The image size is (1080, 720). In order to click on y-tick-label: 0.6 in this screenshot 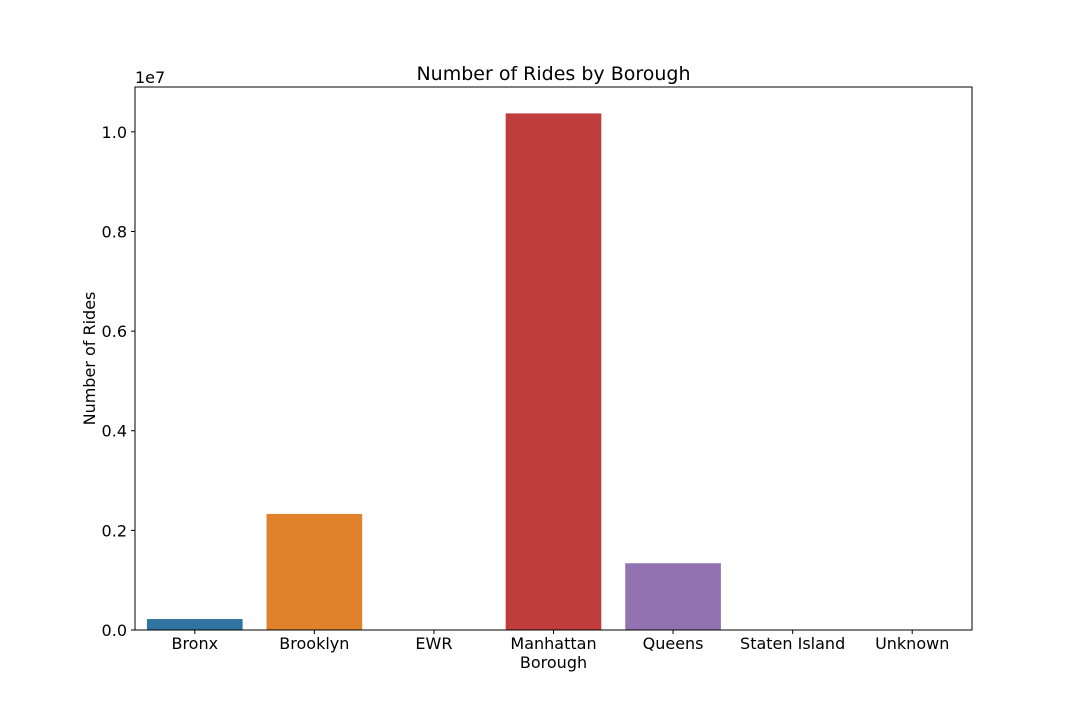, I will do `click(114, 331)`.